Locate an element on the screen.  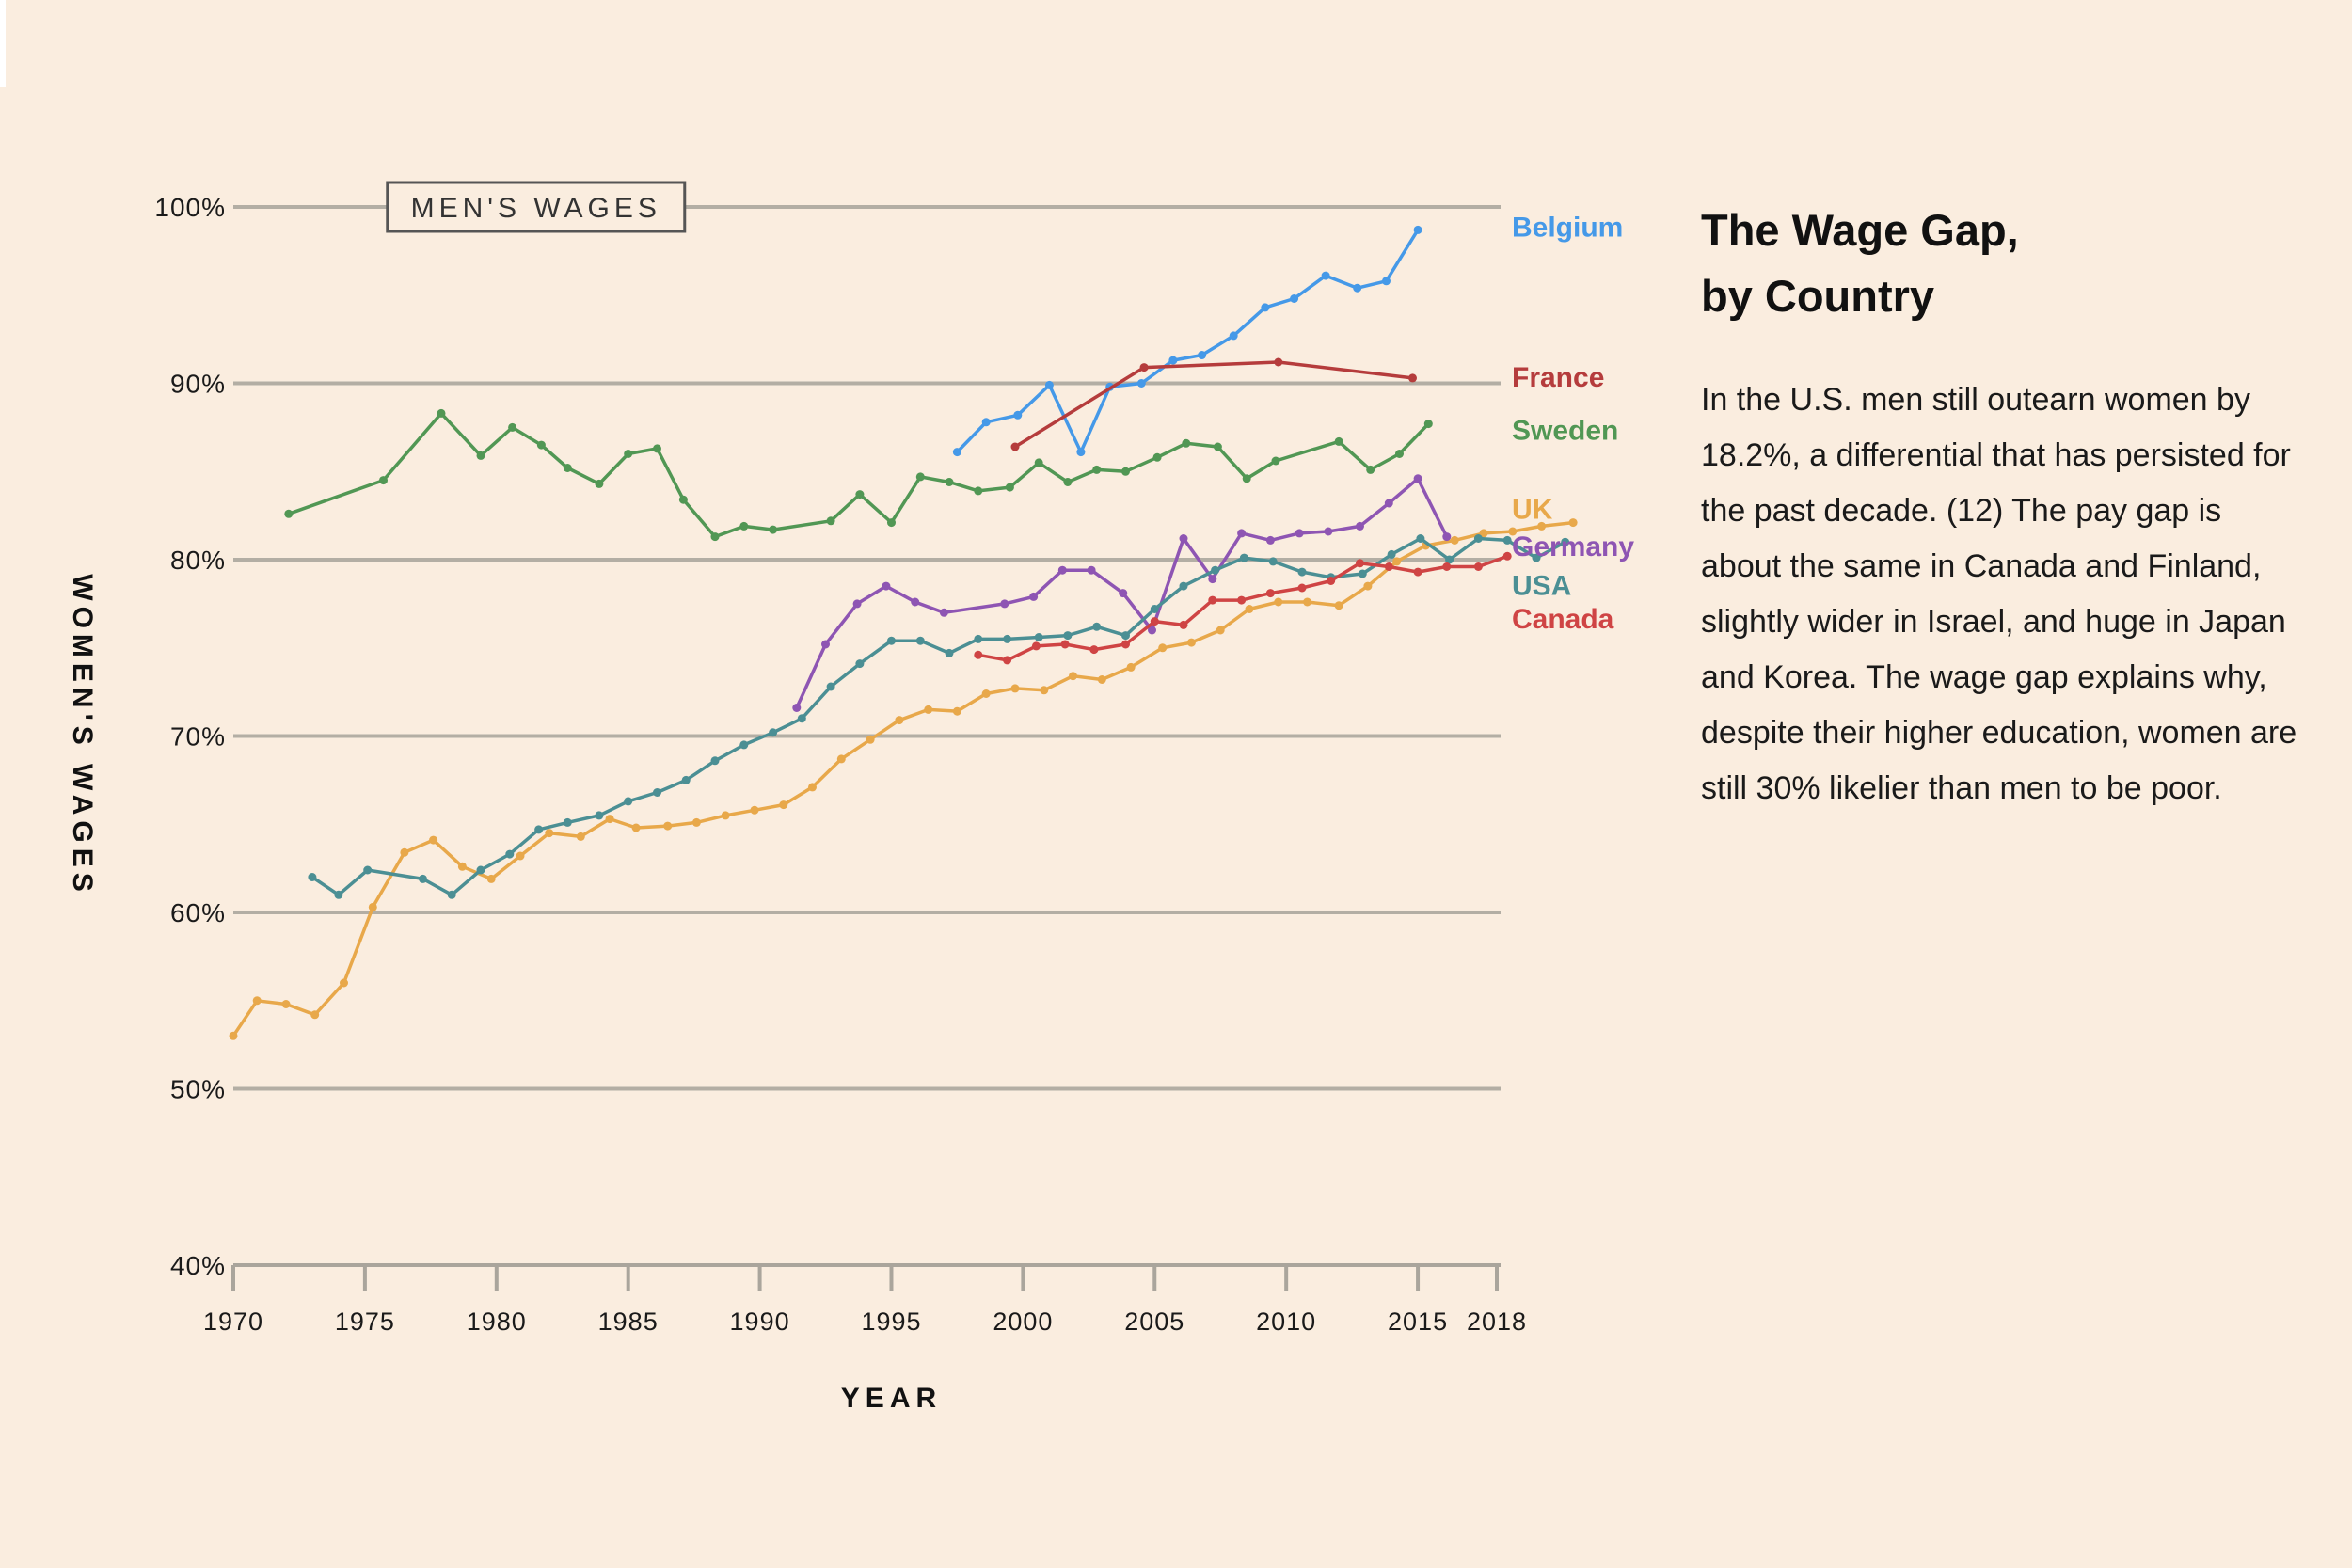
series-france is located at coordinates (1213, 404).